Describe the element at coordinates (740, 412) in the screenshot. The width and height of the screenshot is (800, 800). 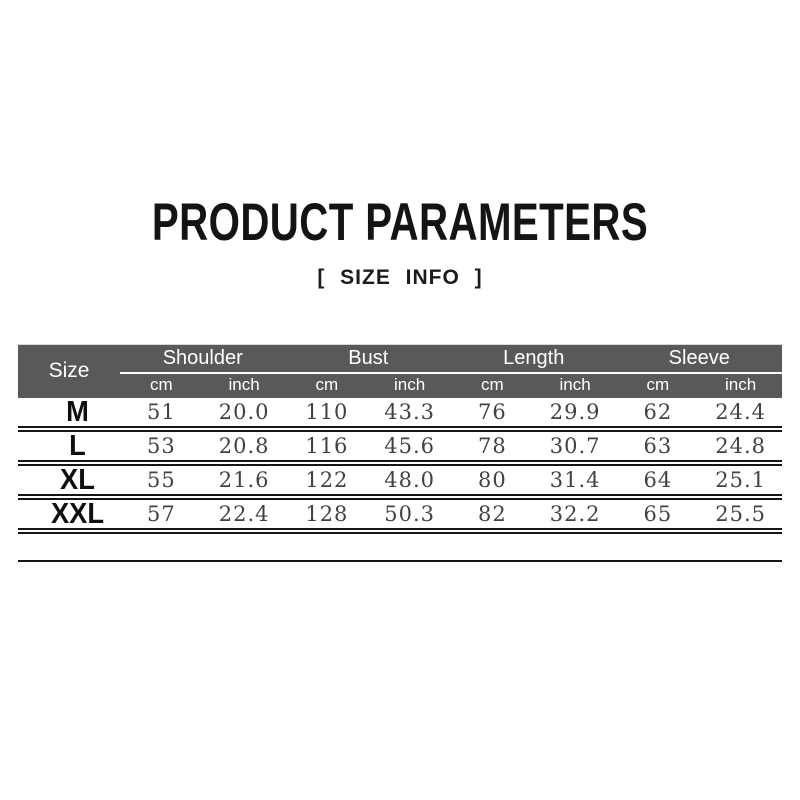
I see `value-cell: 24.4` at that location.